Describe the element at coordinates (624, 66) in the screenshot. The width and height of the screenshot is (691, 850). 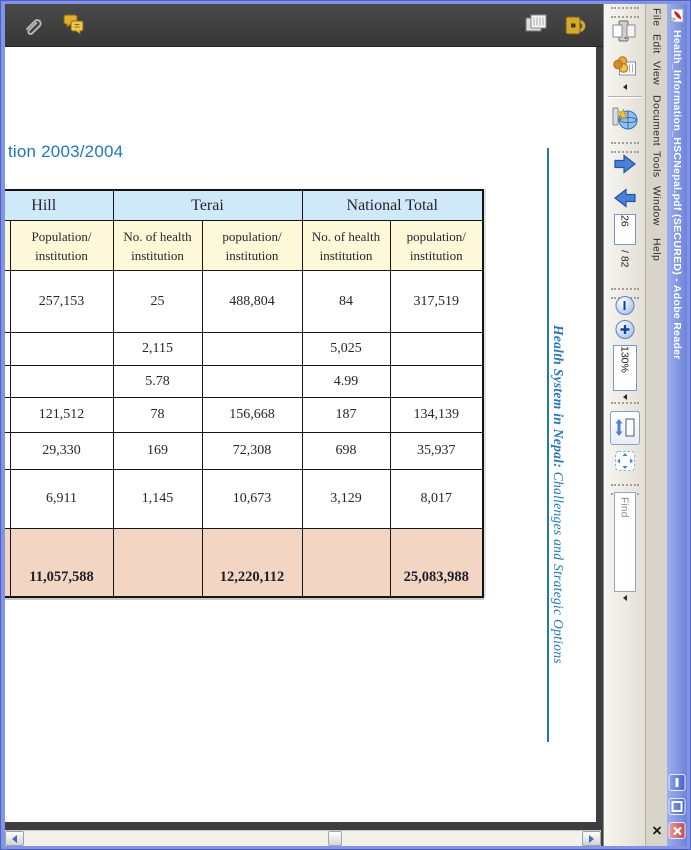
I see `share-review-icon` at that location.